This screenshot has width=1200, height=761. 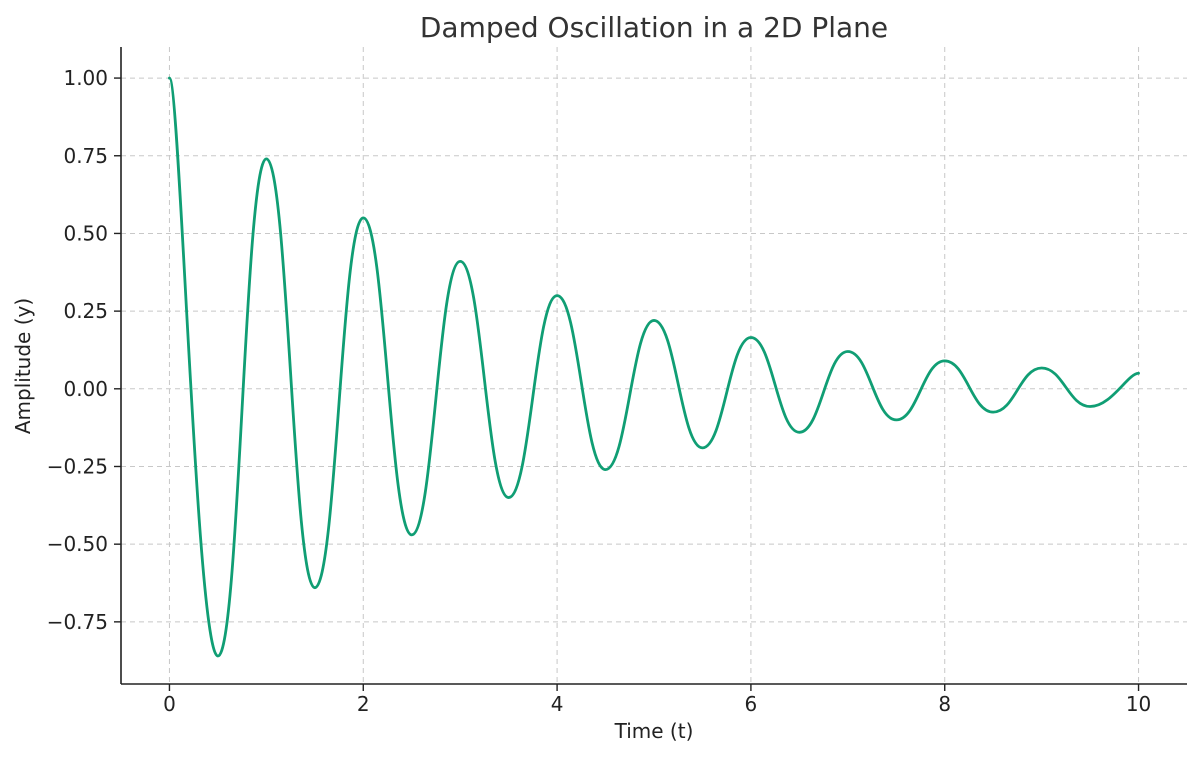 What do you see at coordinates (1138, 704) in the screenshot?
I see `x-tick-label: 10` at bounding box center [1138, 704].